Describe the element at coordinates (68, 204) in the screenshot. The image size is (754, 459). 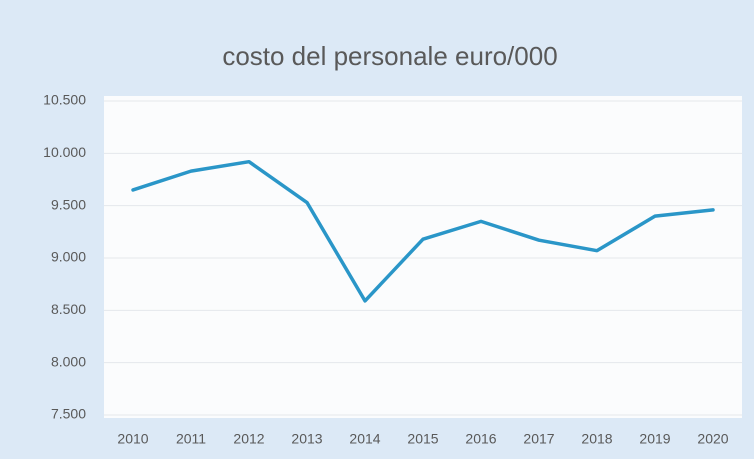
I see `y-tick-label: 9.500` at that location.